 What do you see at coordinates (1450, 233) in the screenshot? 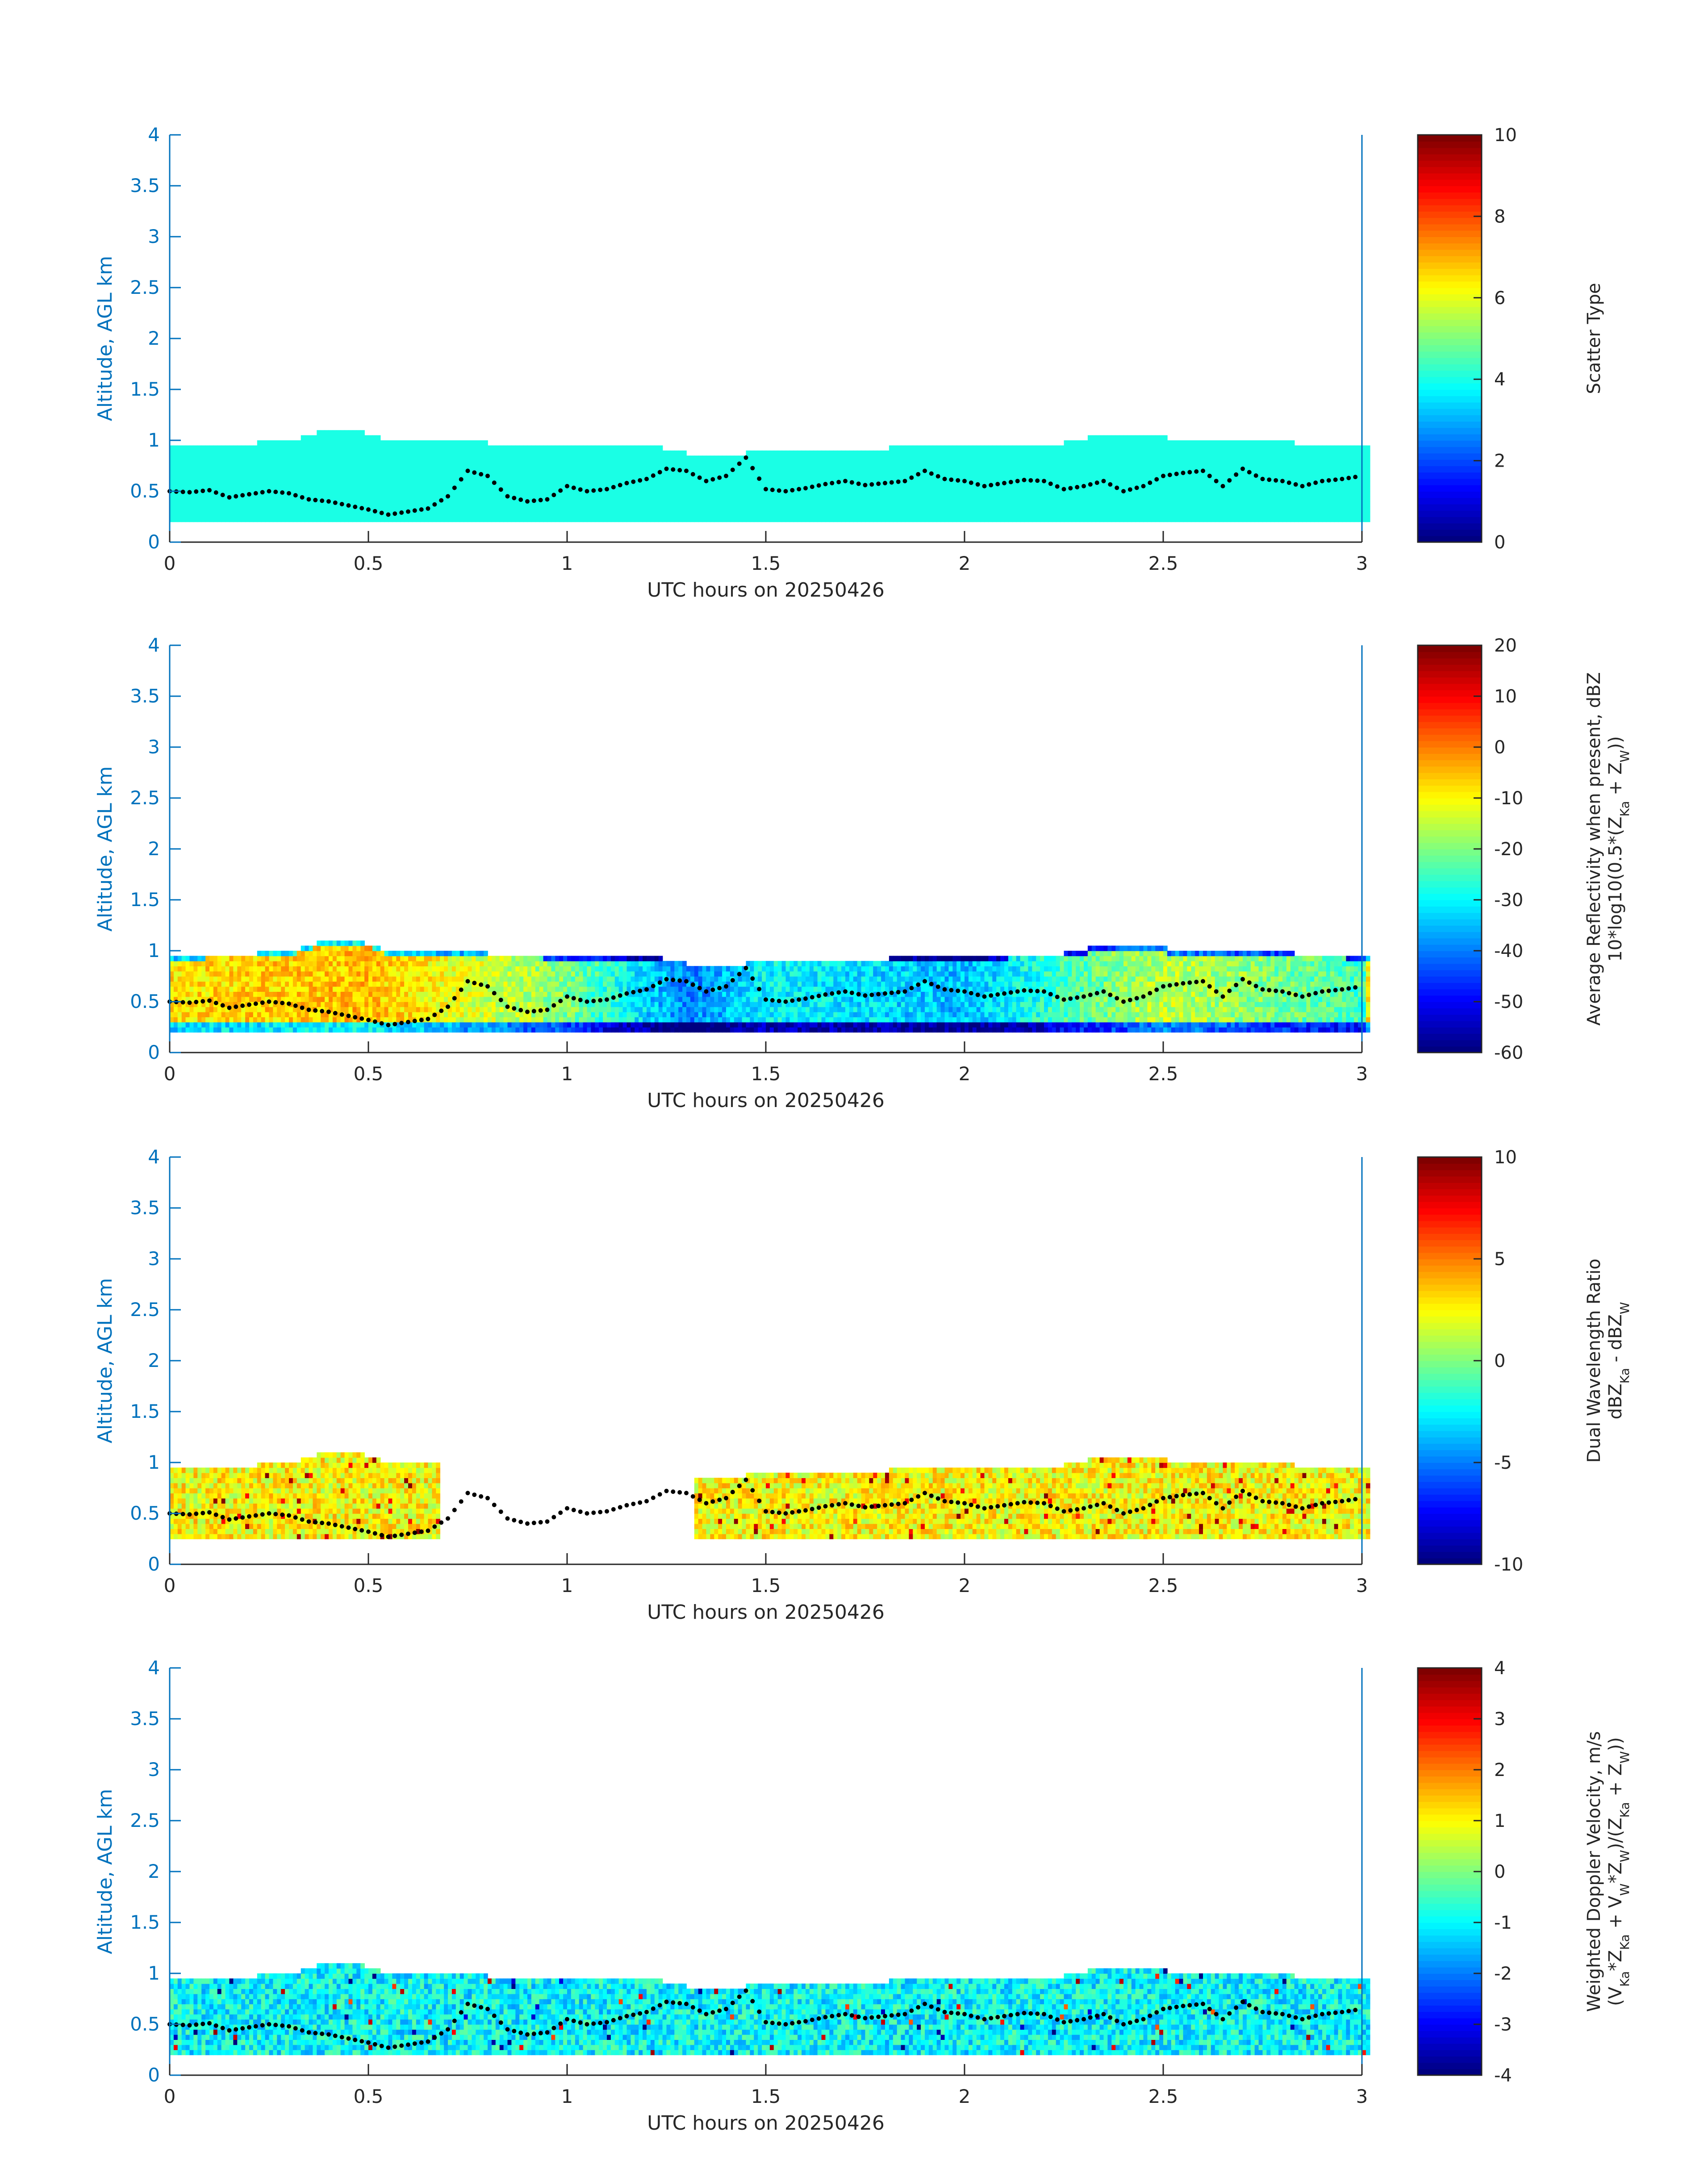
I see `colorbar-step` at bounding box center [1450, 233].